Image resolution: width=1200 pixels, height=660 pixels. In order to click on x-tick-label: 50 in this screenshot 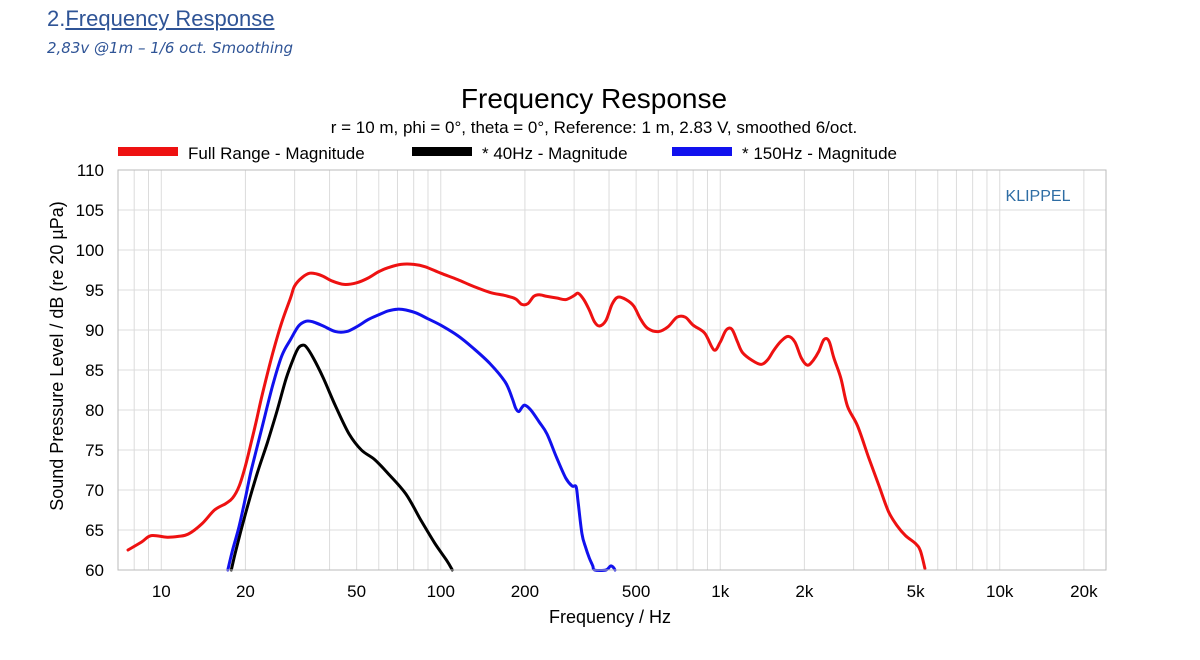, I will do `click(356, 591)`.